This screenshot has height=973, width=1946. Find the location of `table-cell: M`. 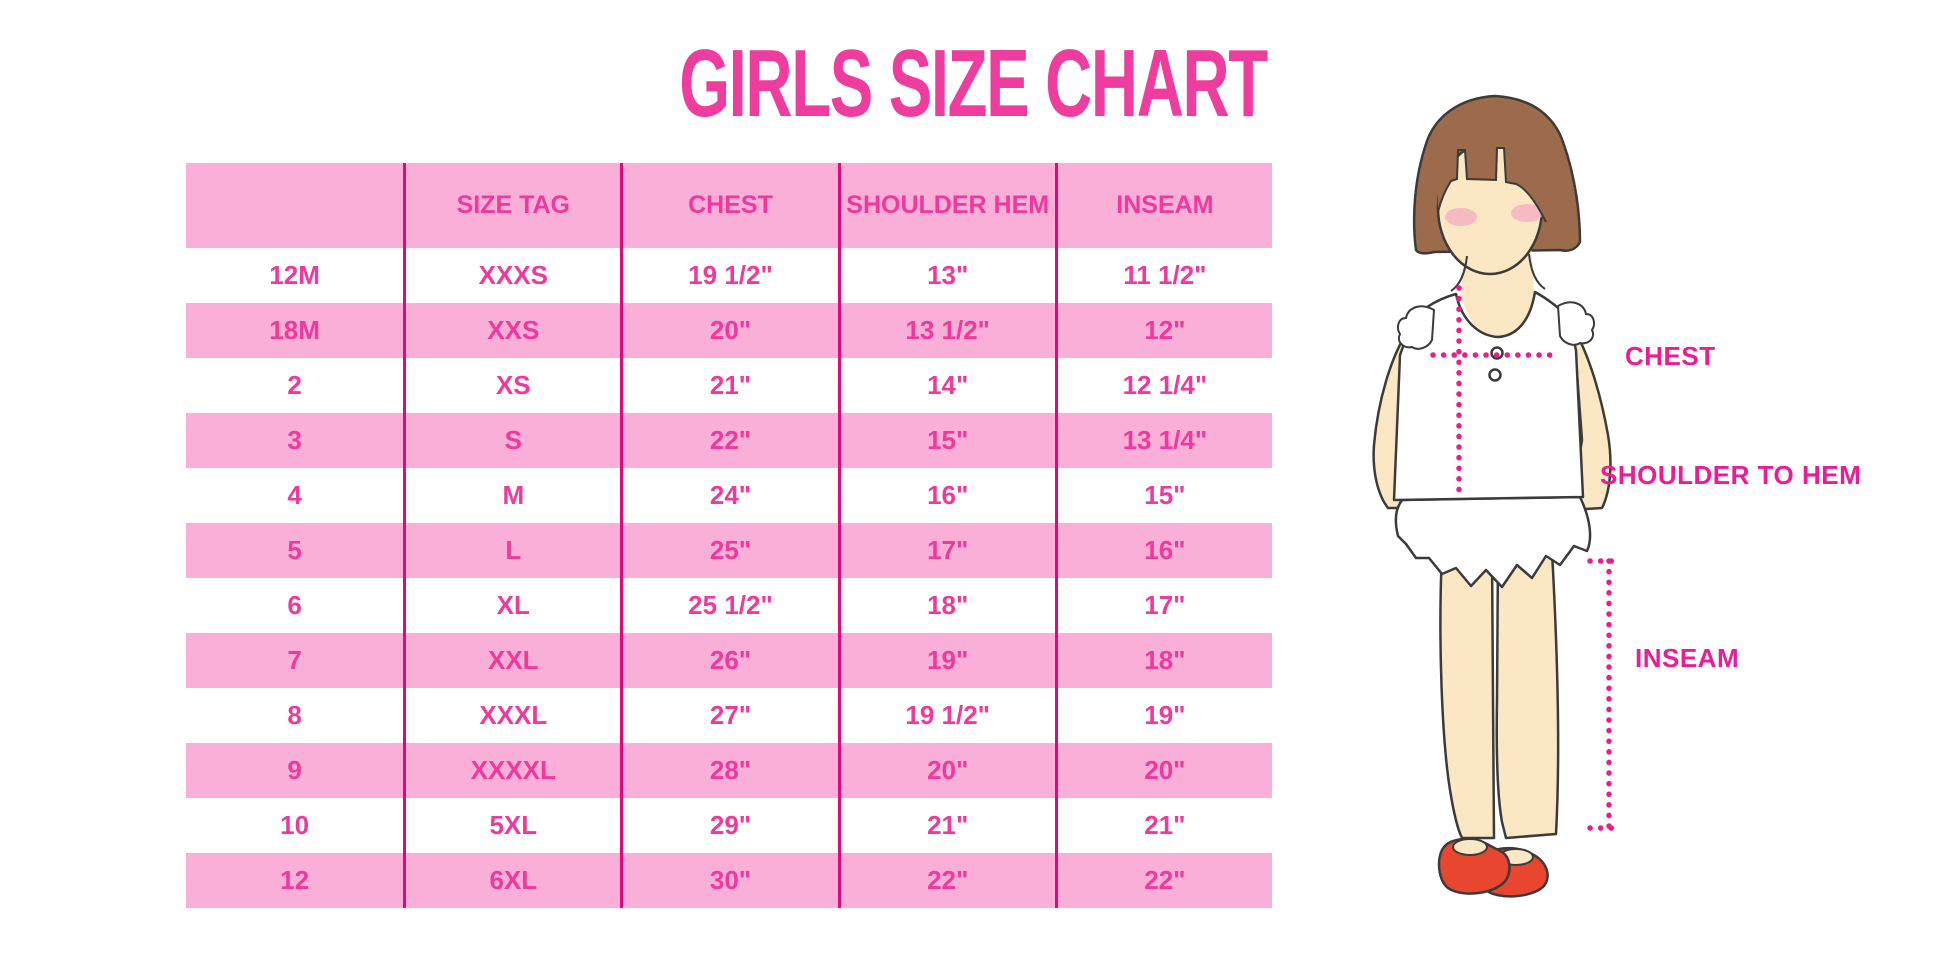

table-cell: M is located at coordinates (511, 495).